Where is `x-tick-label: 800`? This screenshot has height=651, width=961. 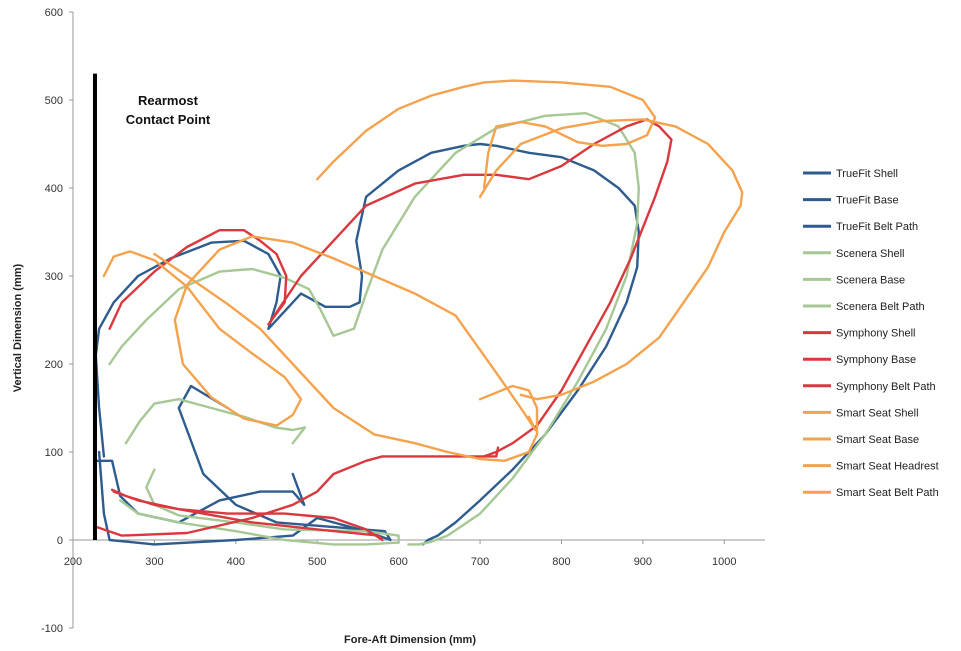 x-tick-label: 800 is located at coordinates (561, 562).